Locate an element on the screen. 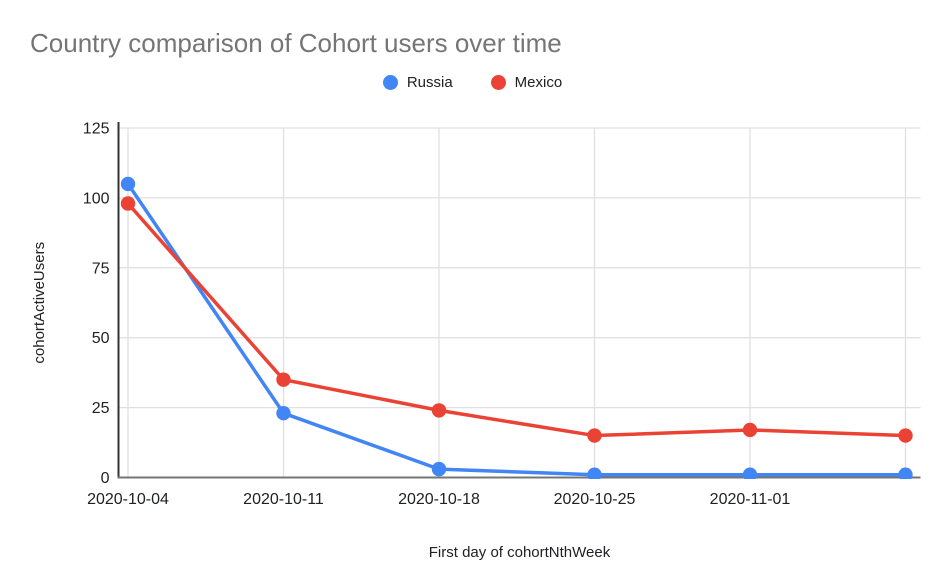  y-tick-label: 50 is located at coordinates (101, 338).